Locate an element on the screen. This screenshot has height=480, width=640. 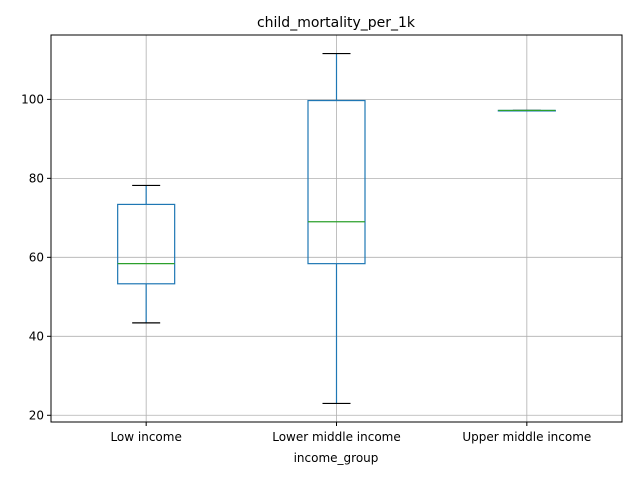
x-axis-label: income_group is located at coordinates (336, 458).